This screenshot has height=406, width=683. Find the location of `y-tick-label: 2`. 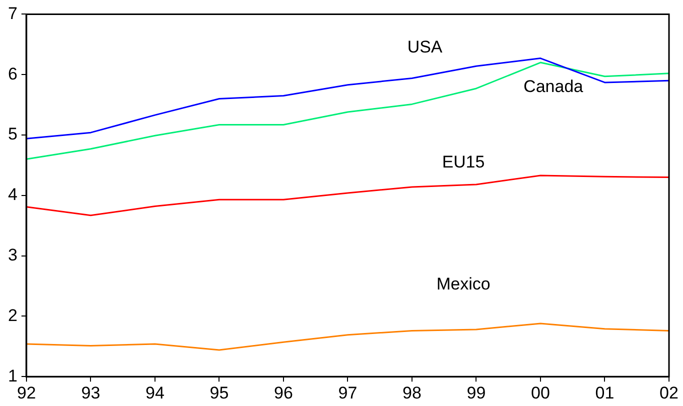

y-tick-label: 2 is located at coordinates (13, 315).